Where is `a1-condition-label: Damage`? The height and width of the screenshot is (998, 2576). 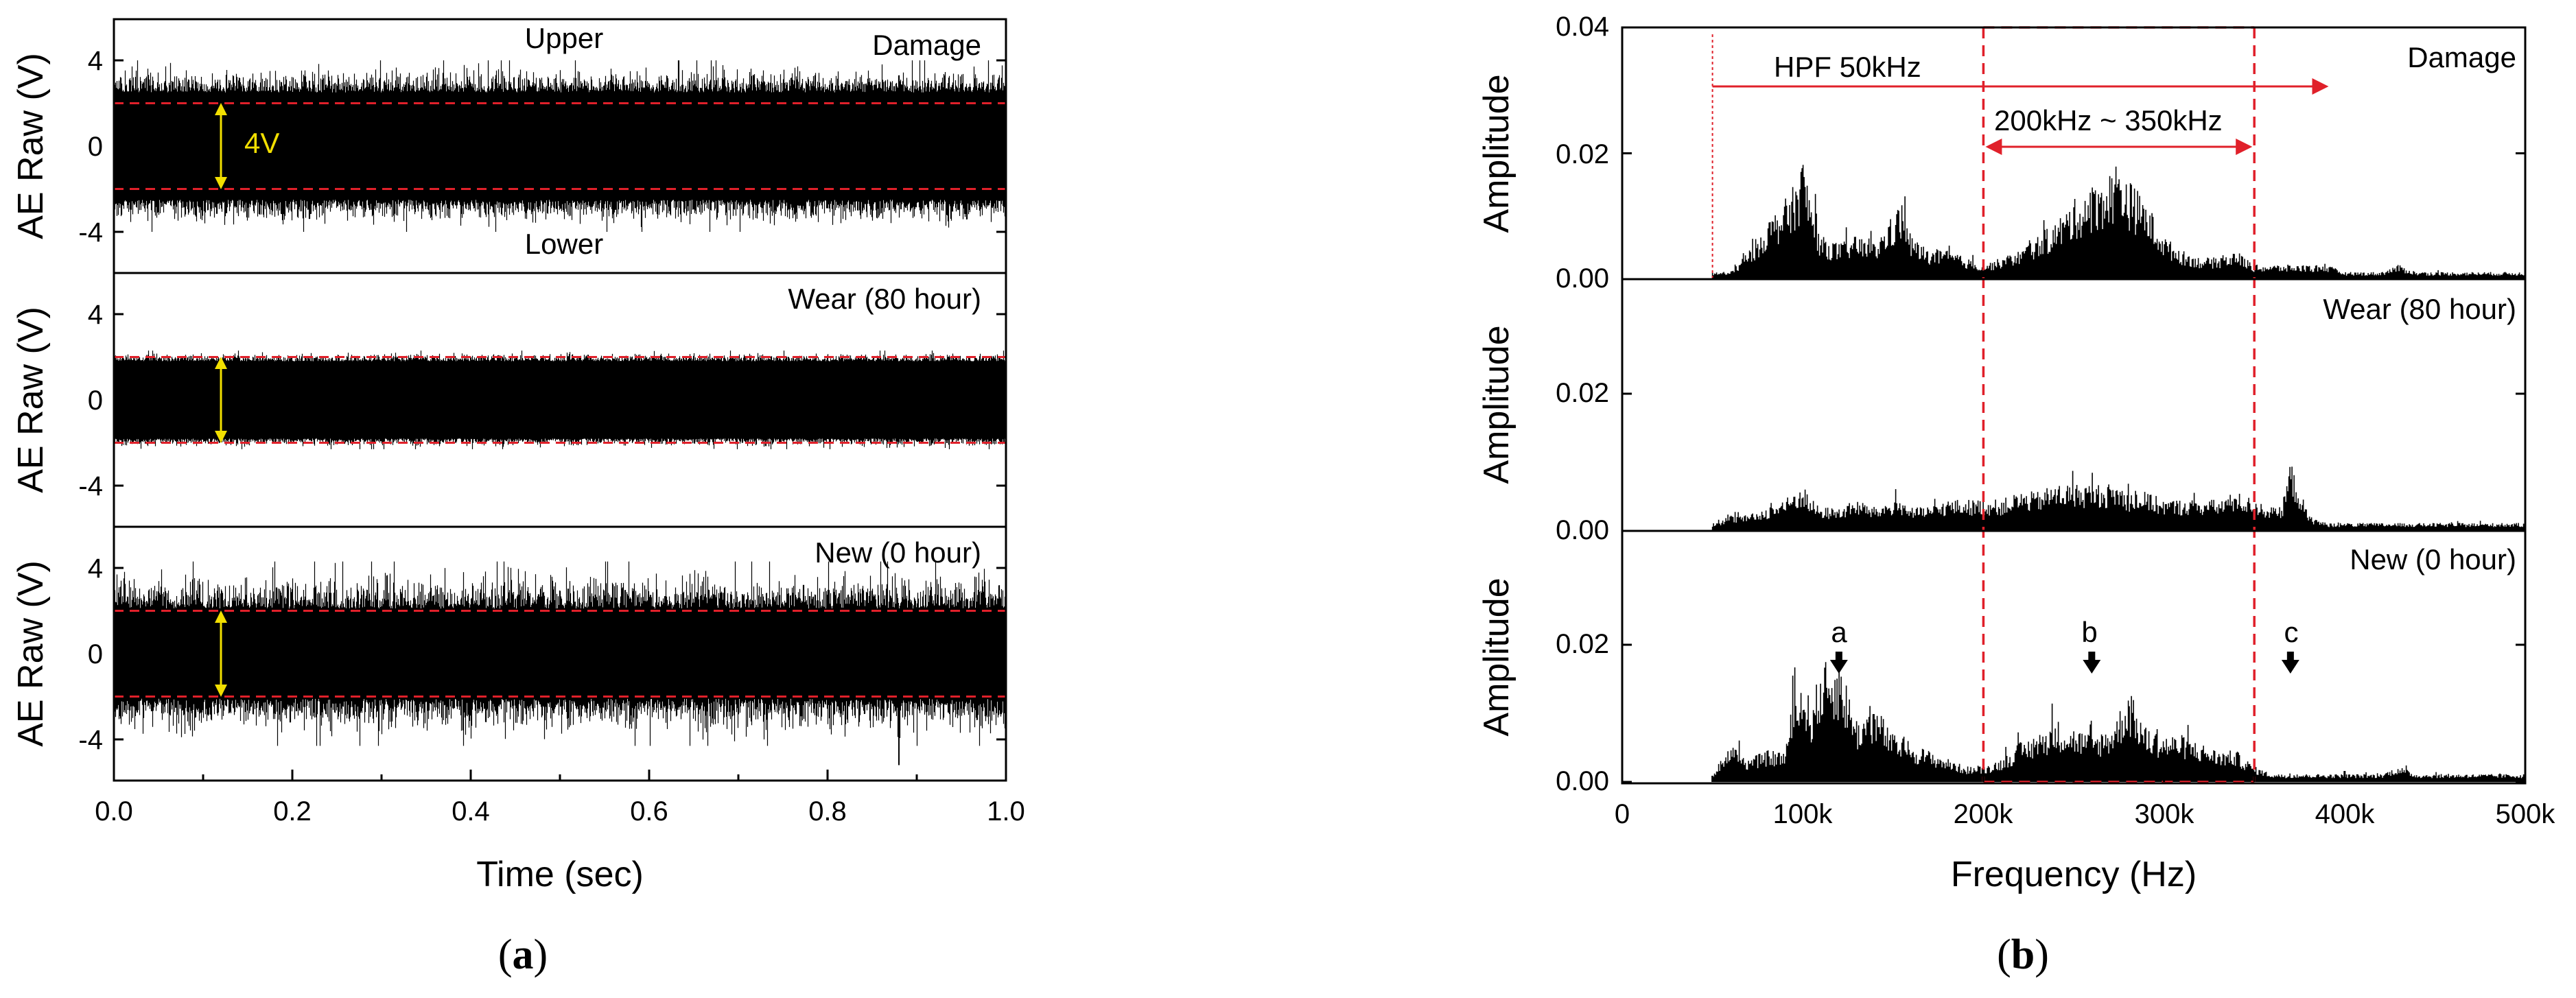 a1-condition-label: Damage is located at coordinates (926, 45).